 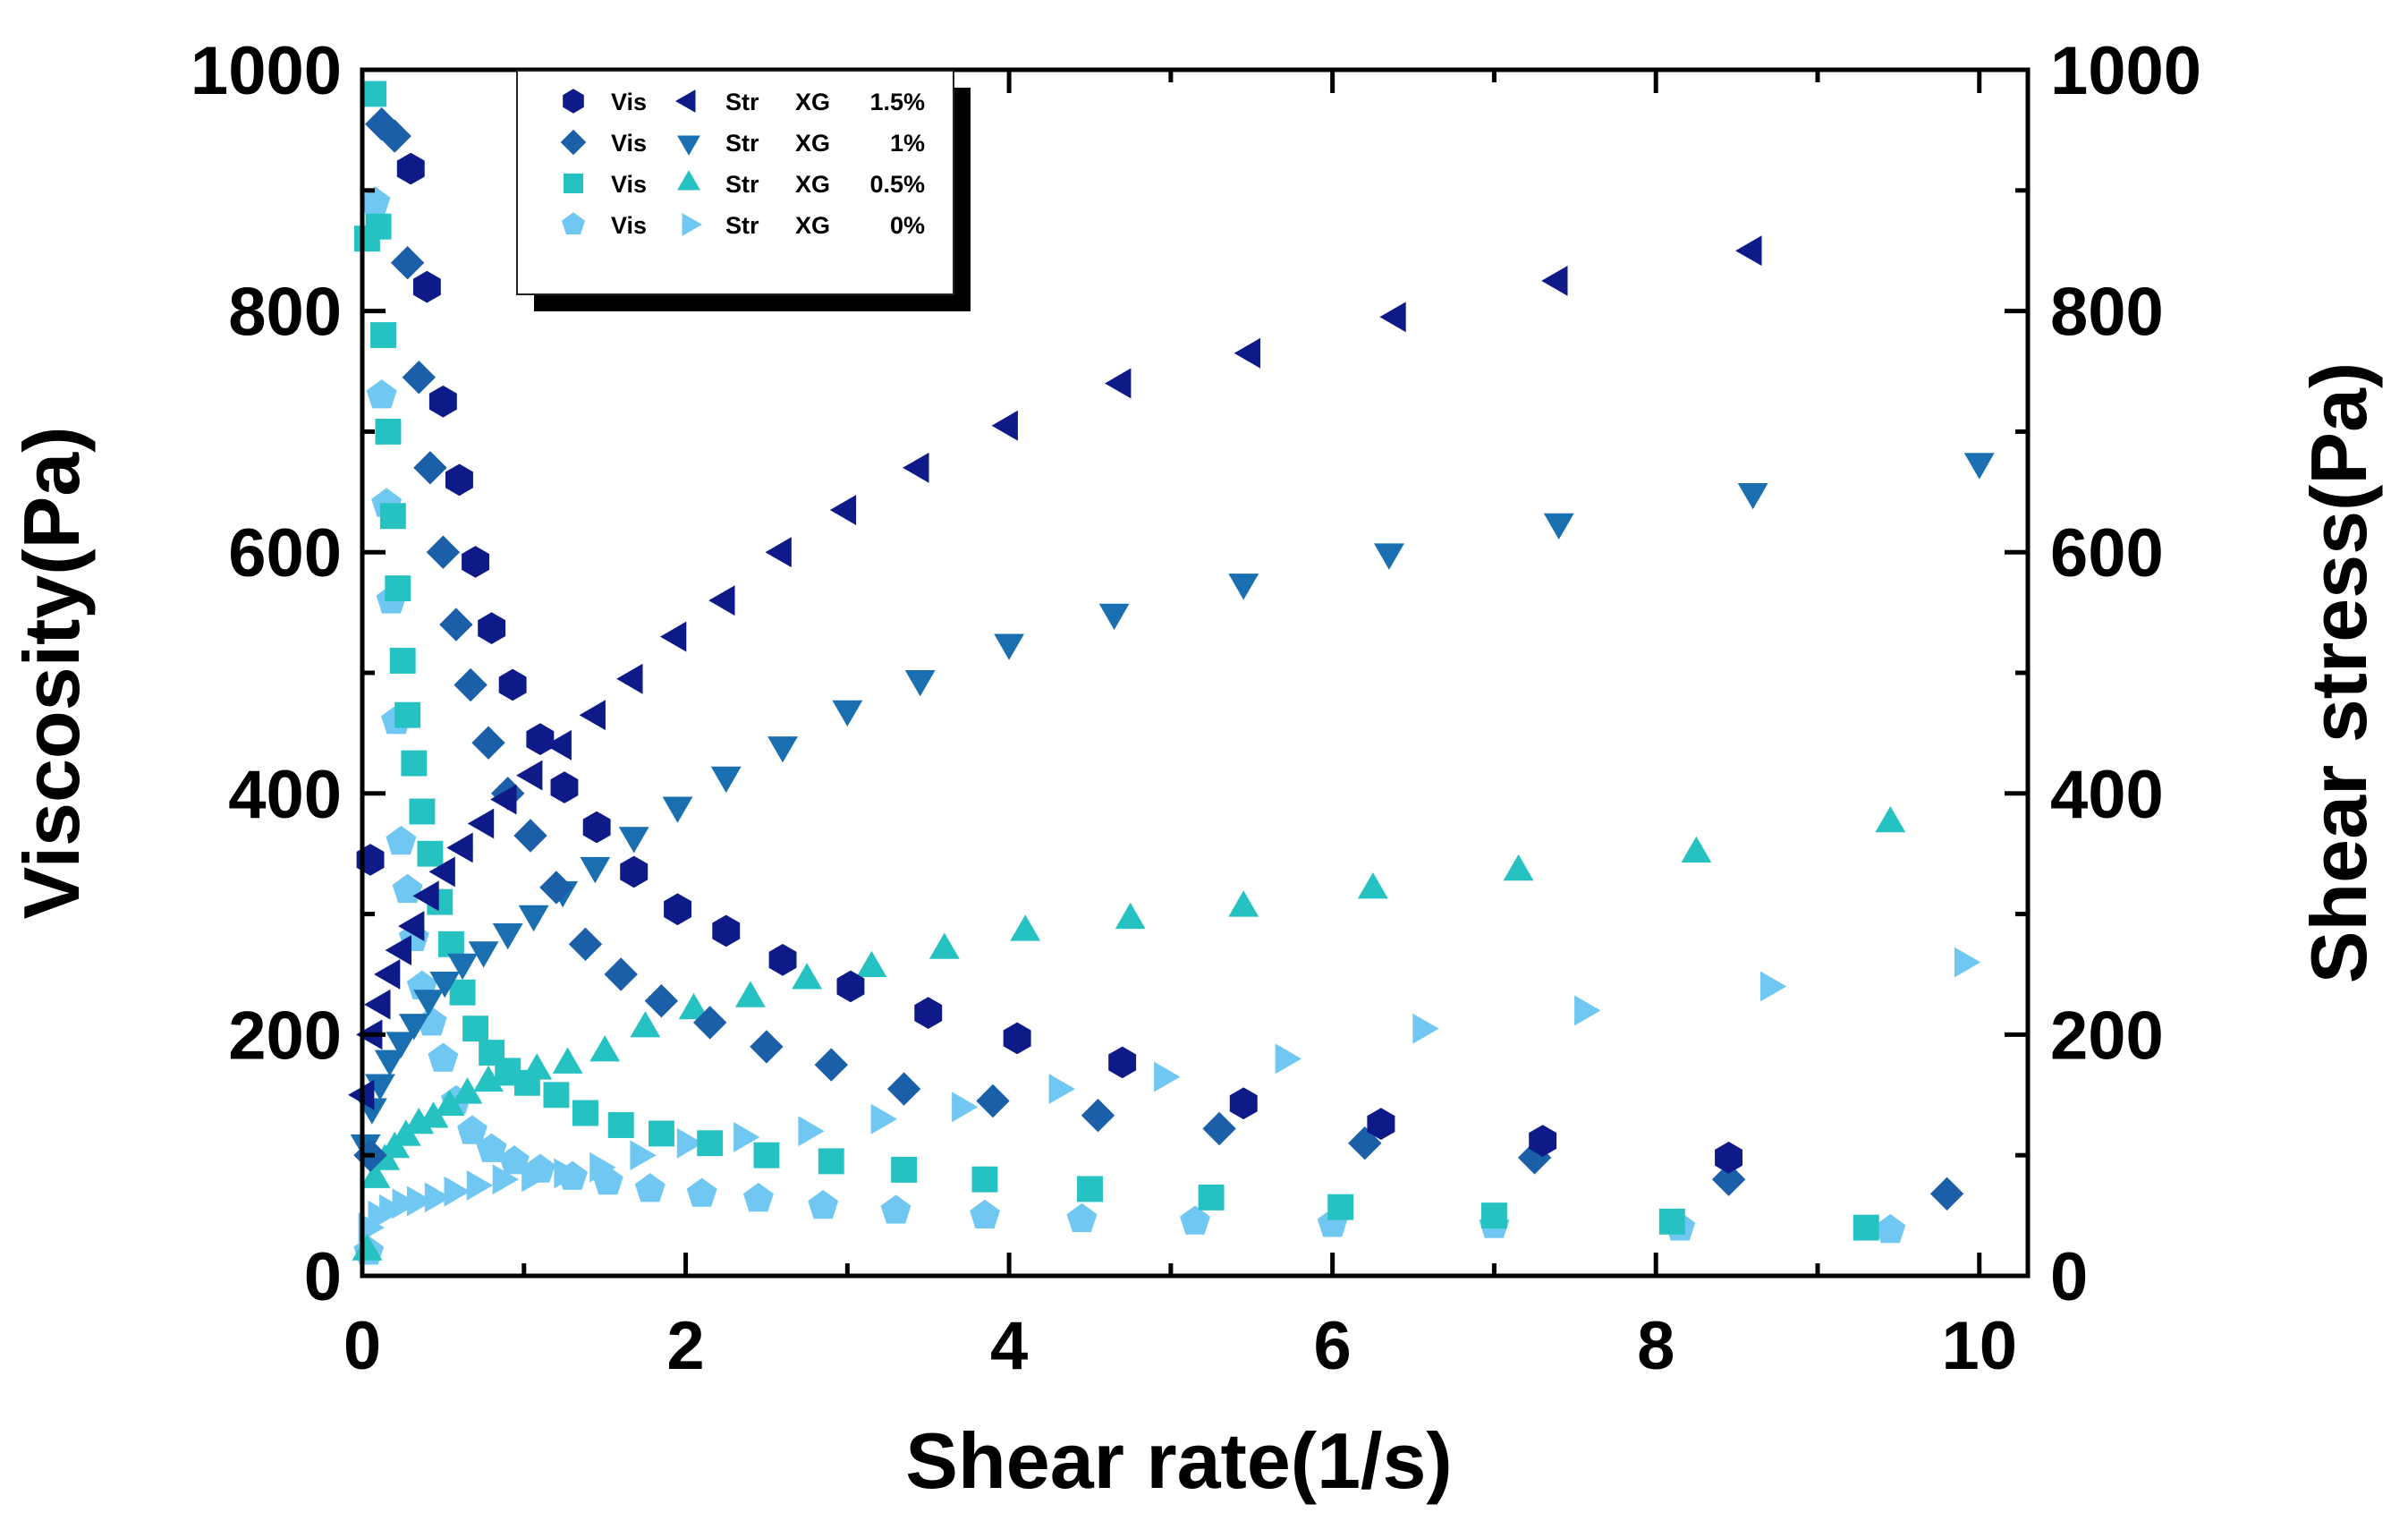 What do you see at coordinates (52, 672) in the screenshot?
I see `y-axis-title-left: Viscosity(Pa)` at bounding box center [52, 672].